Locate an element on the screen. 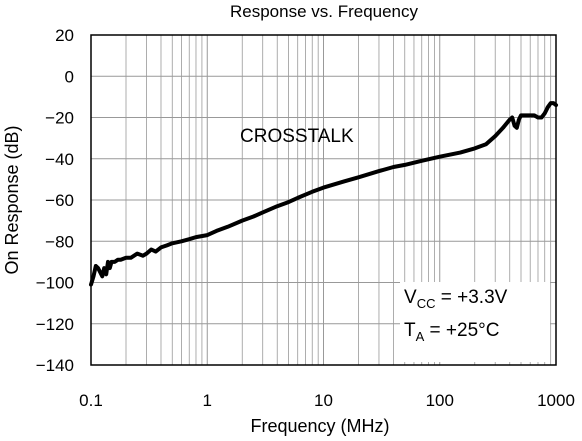 Image resolution: width=582 pixels, height=441 pixels. x-tick-label: 0.1 is located at coordinates (91, 400).